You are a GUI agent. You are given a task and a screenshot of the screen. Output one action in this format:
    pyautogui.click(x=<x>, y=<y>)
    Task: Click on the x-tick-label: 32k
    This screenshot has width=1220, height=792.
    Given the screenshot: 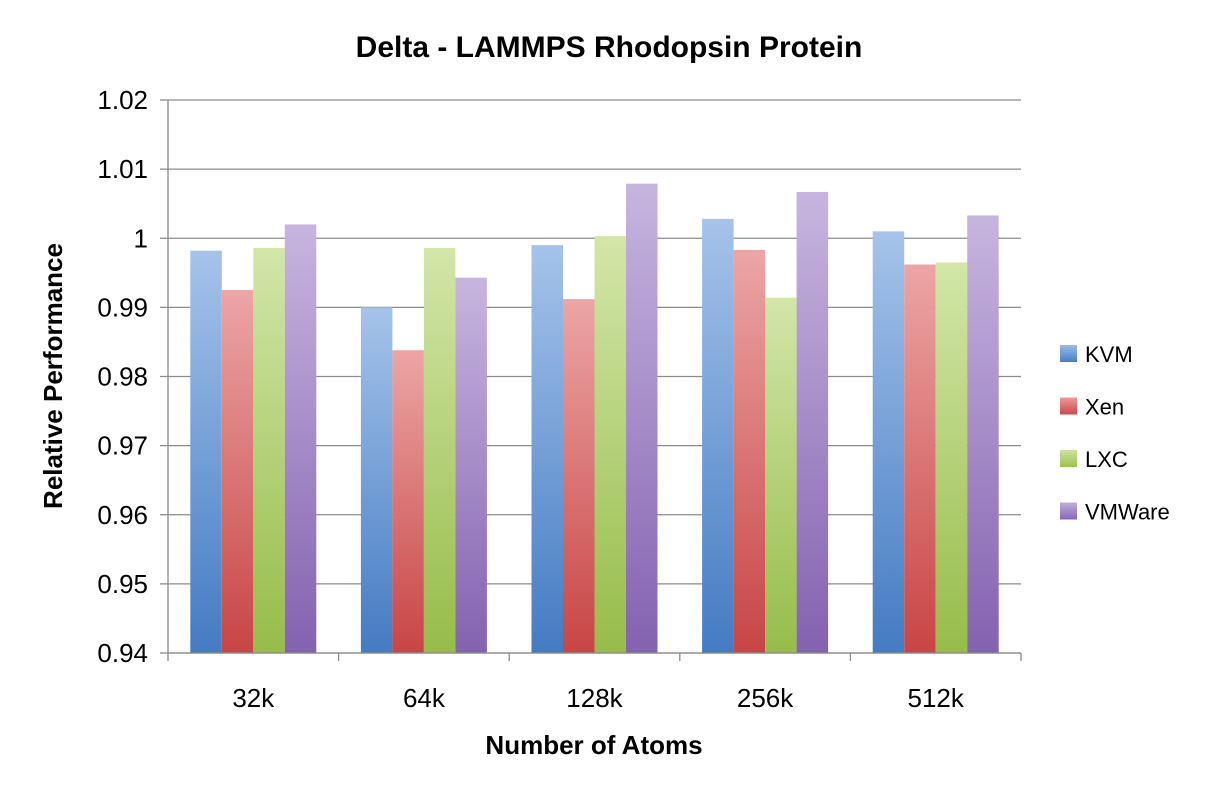 What is the action you would take?
    pyautogui.click(x=253, y=698)
    